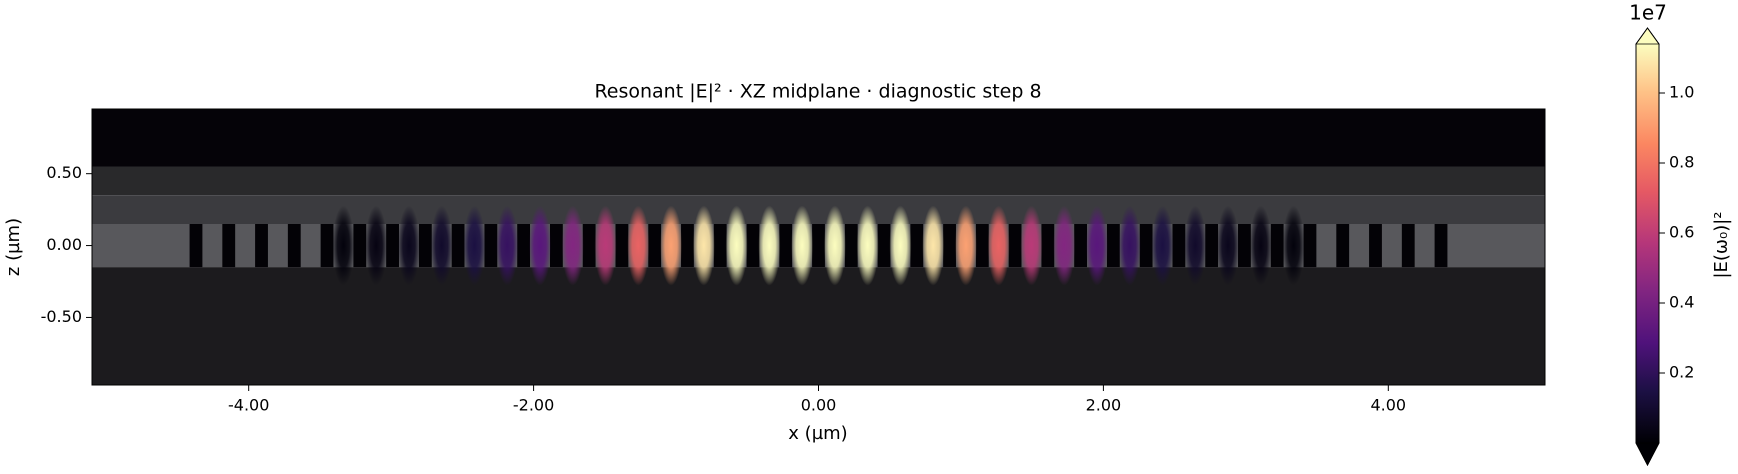 Image resolution: width=1738 pixels, height=474 pixels. I want to click on y-axis-label: z (µm), so click(13, 247).